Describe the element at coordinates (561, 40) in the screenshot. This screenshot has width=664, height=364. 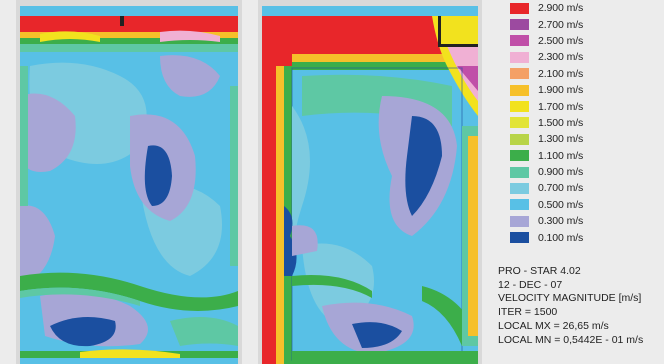
I see `legend-label: 2.500 m/s` at that location.